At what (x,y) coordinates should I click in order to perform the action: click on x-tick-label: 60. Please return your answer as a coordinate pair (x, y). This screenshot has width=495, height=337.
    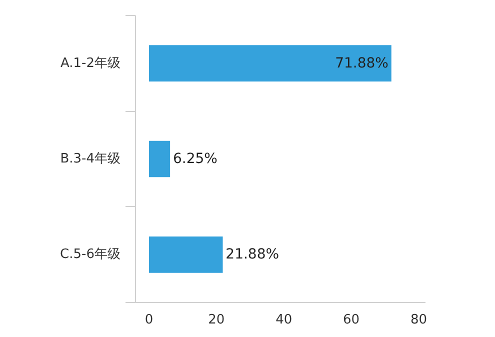
    Looking at the image, I should click on (351, 320).